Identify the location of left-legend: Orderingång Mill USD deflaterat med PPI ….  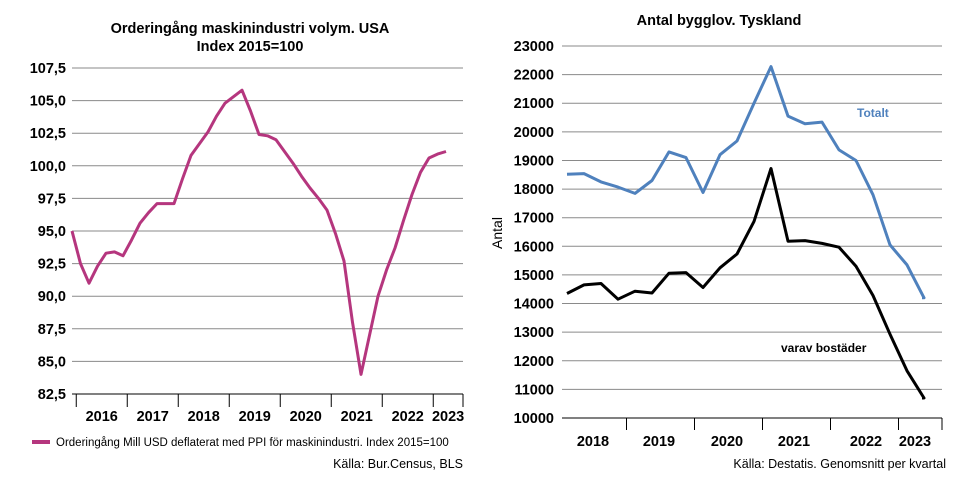
(240, 443).